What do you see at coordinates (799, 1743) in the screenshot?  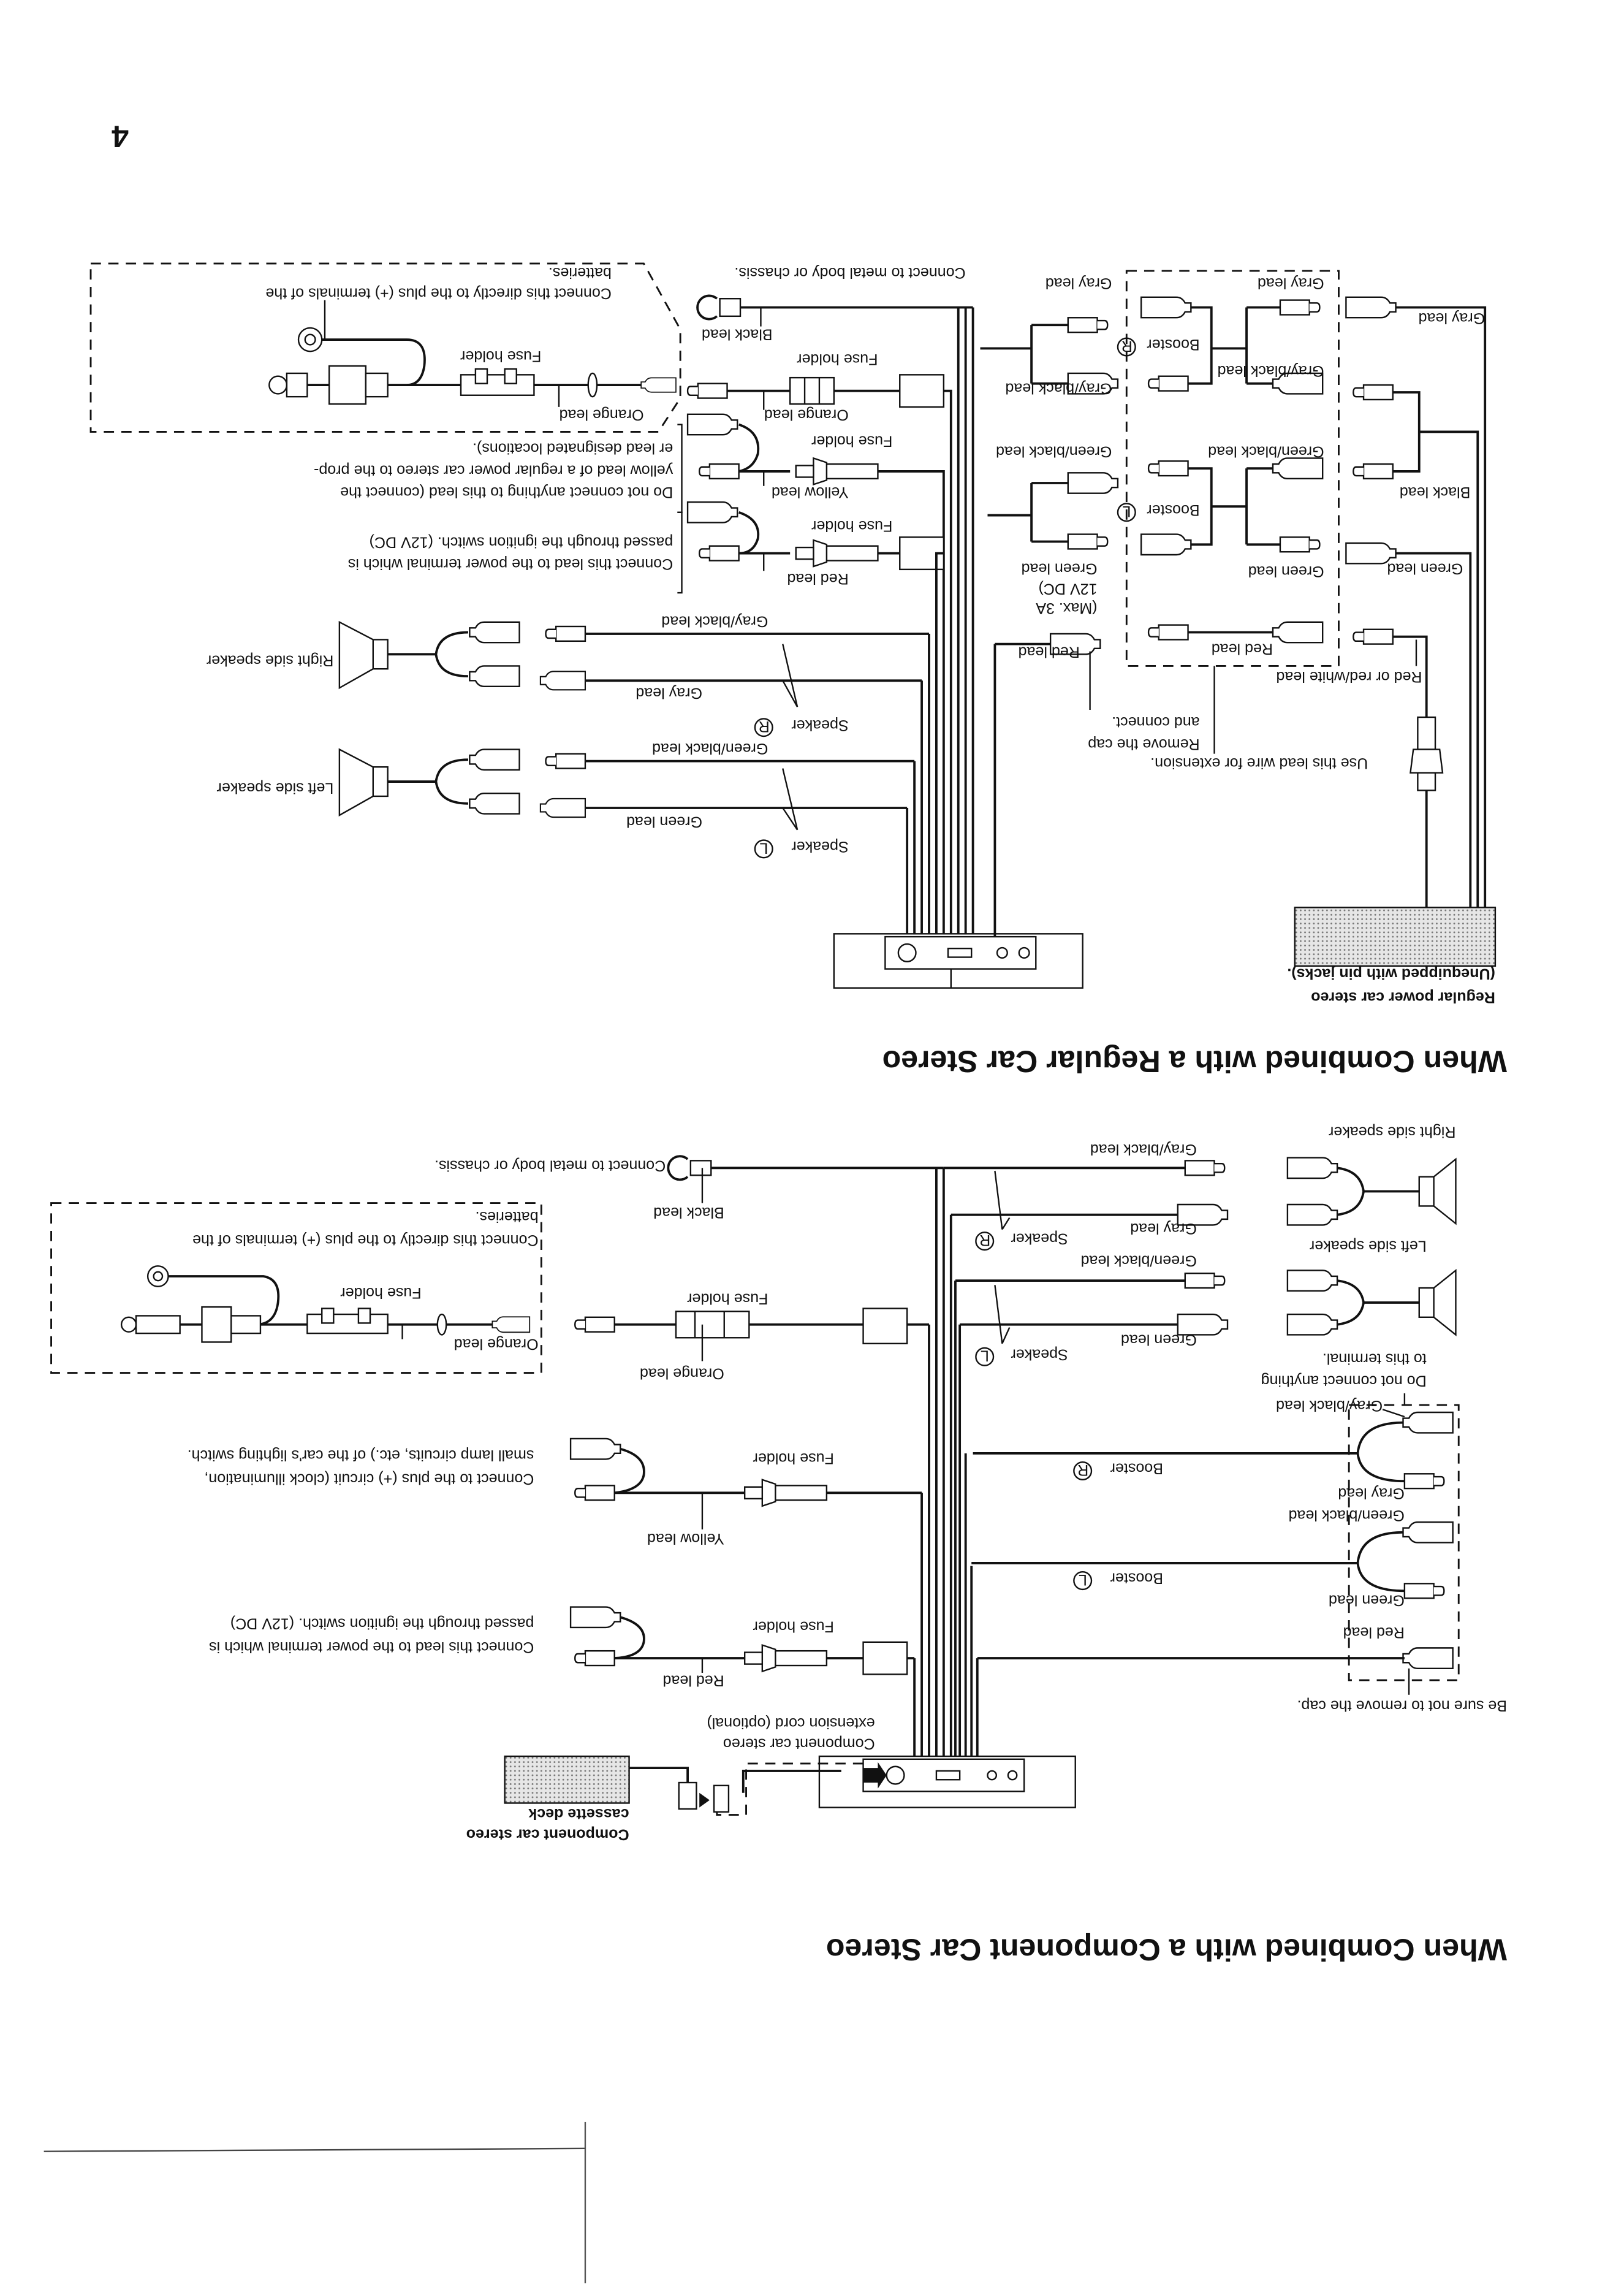 I see `extension-cord-line-1: Component car stereo` at bounding box center [799, 1743].